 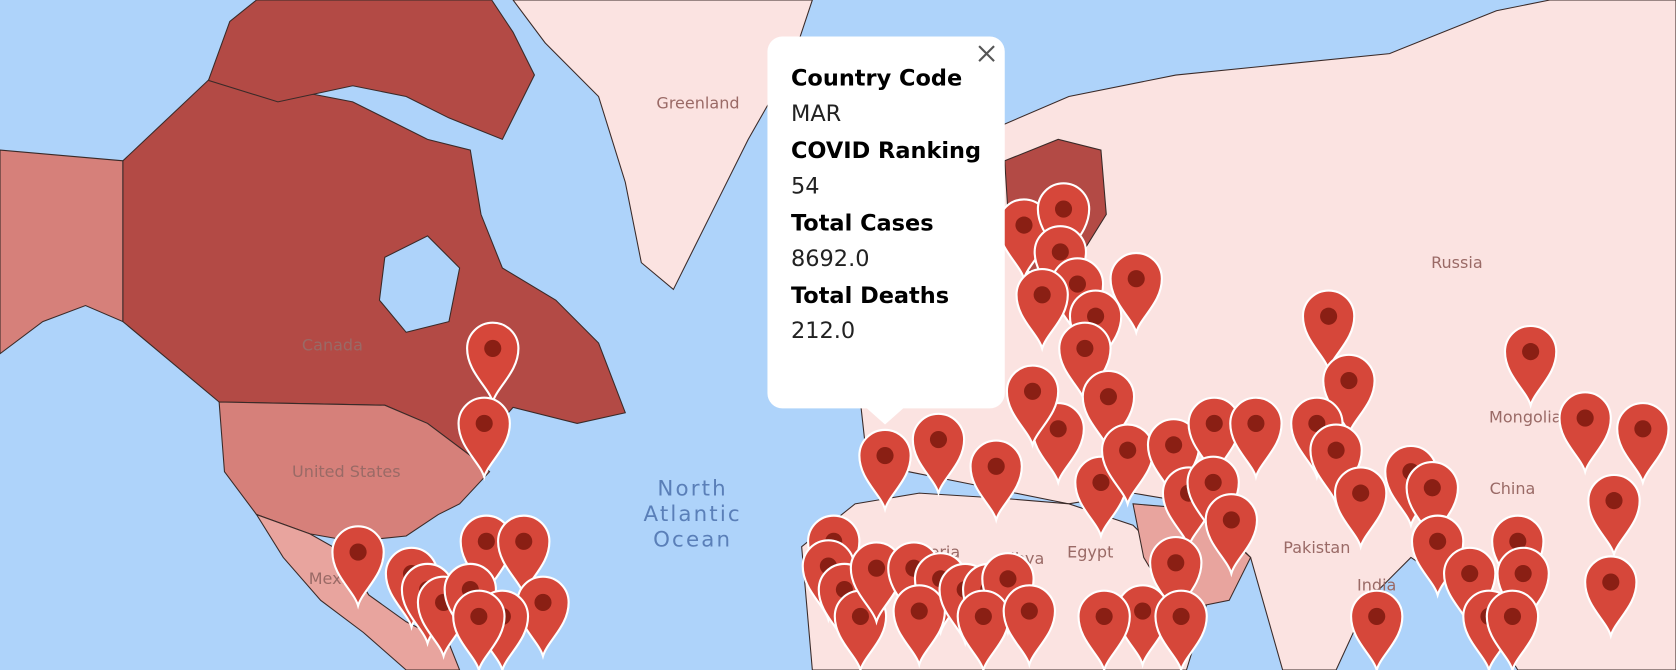 I want to click on field-value: 54, so click(x=805, y=186).